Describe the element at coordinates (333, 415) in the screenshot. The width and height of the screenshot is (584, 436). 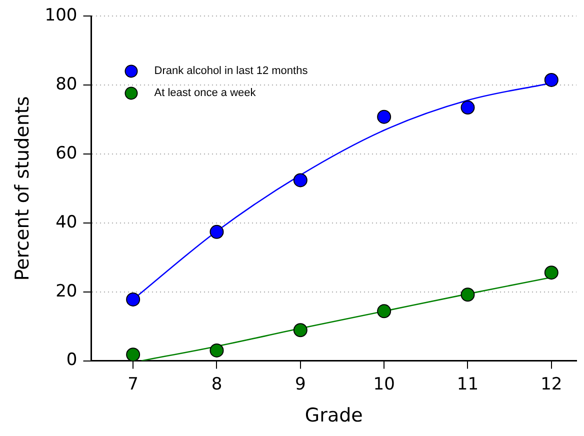
I see `x-axis-title: Grade` at that location.